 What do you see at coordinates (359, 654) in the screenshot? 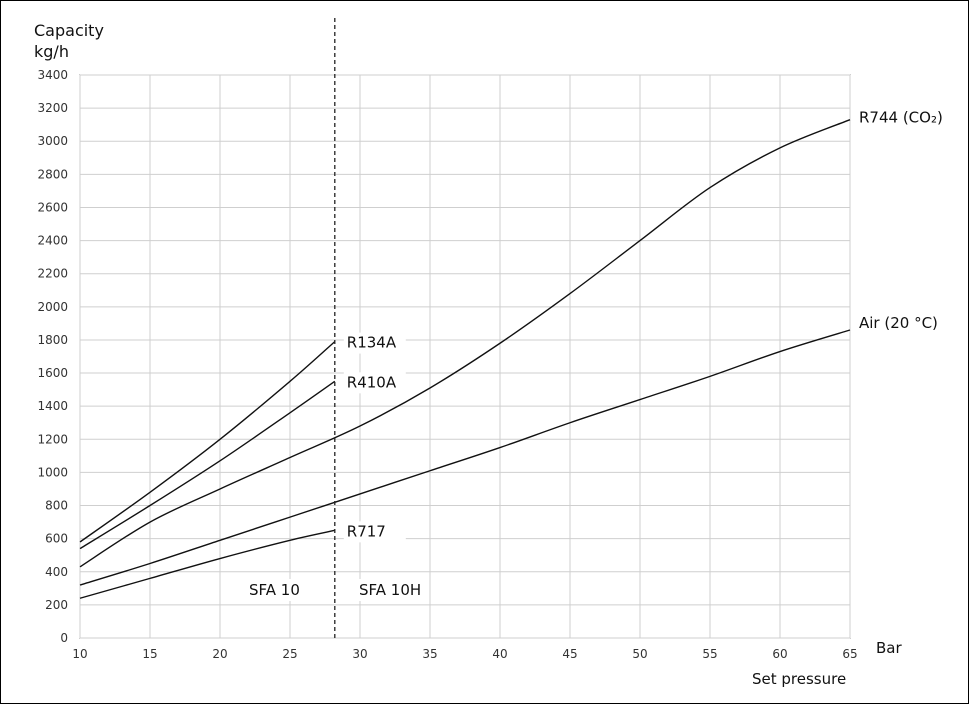
I see `x-tick-label: 30` at bounding box center [359, 654].